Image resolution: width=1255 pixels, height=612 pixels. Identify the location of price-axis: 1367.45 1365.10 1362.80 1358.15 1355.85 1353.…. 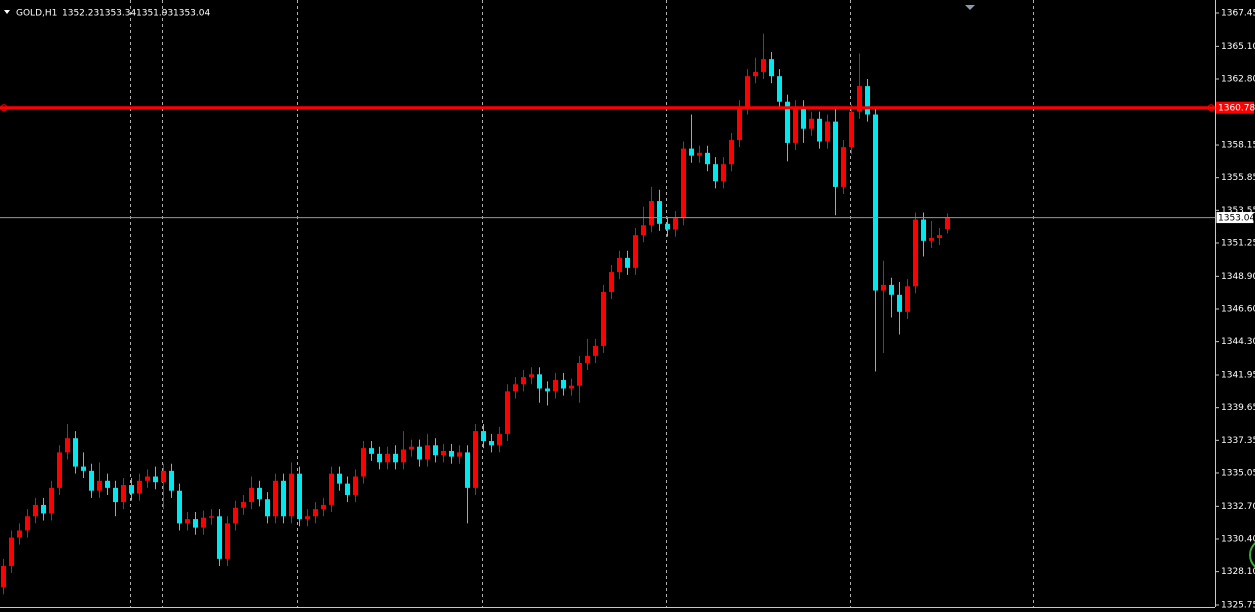
(1235, 310).